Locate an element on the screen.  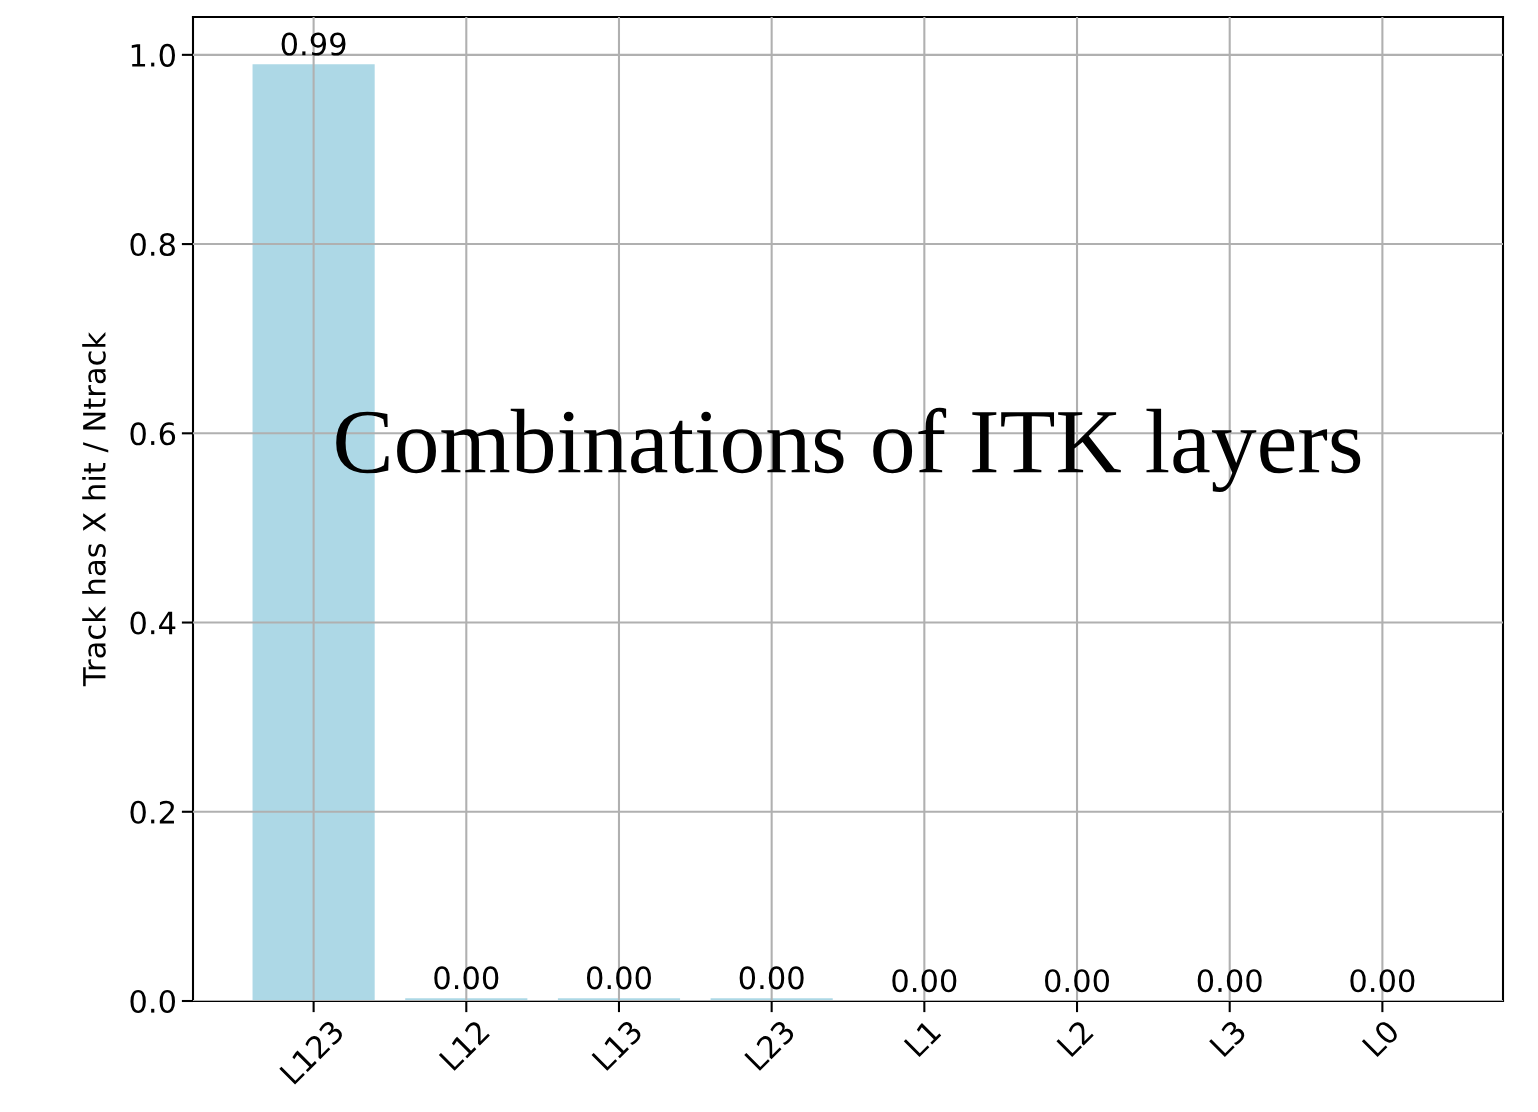
y-tick-label: 0.0 is located at coordinates (152, 1001).